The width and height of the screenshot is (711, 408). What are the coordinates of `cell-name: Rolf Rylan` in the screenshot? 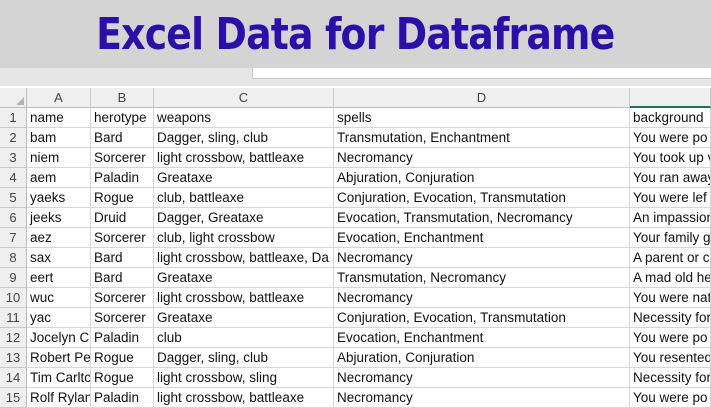 It's located at (59, 398).